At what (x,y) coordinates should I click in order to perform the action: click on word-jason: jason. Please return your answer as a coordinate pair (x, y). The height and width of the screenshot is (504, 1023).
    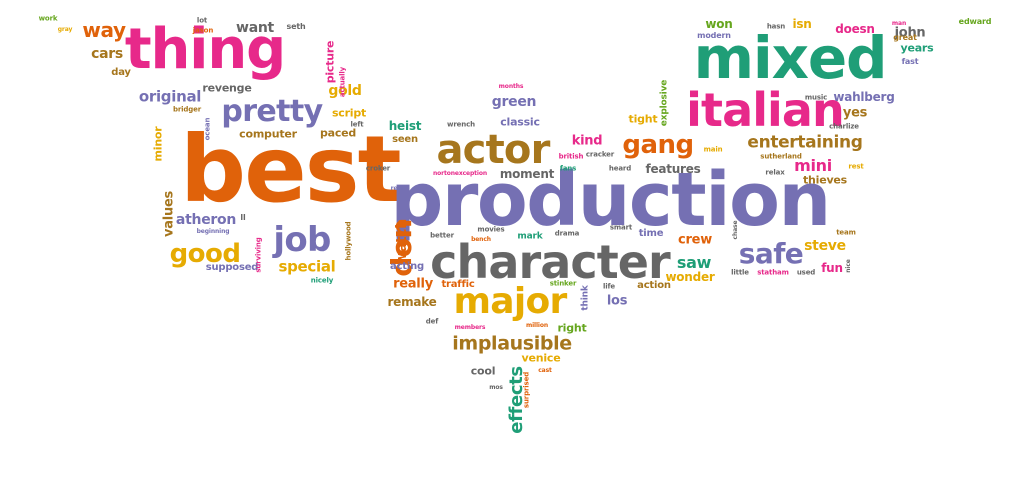
    Looking at the image, I should click on (203, 30).